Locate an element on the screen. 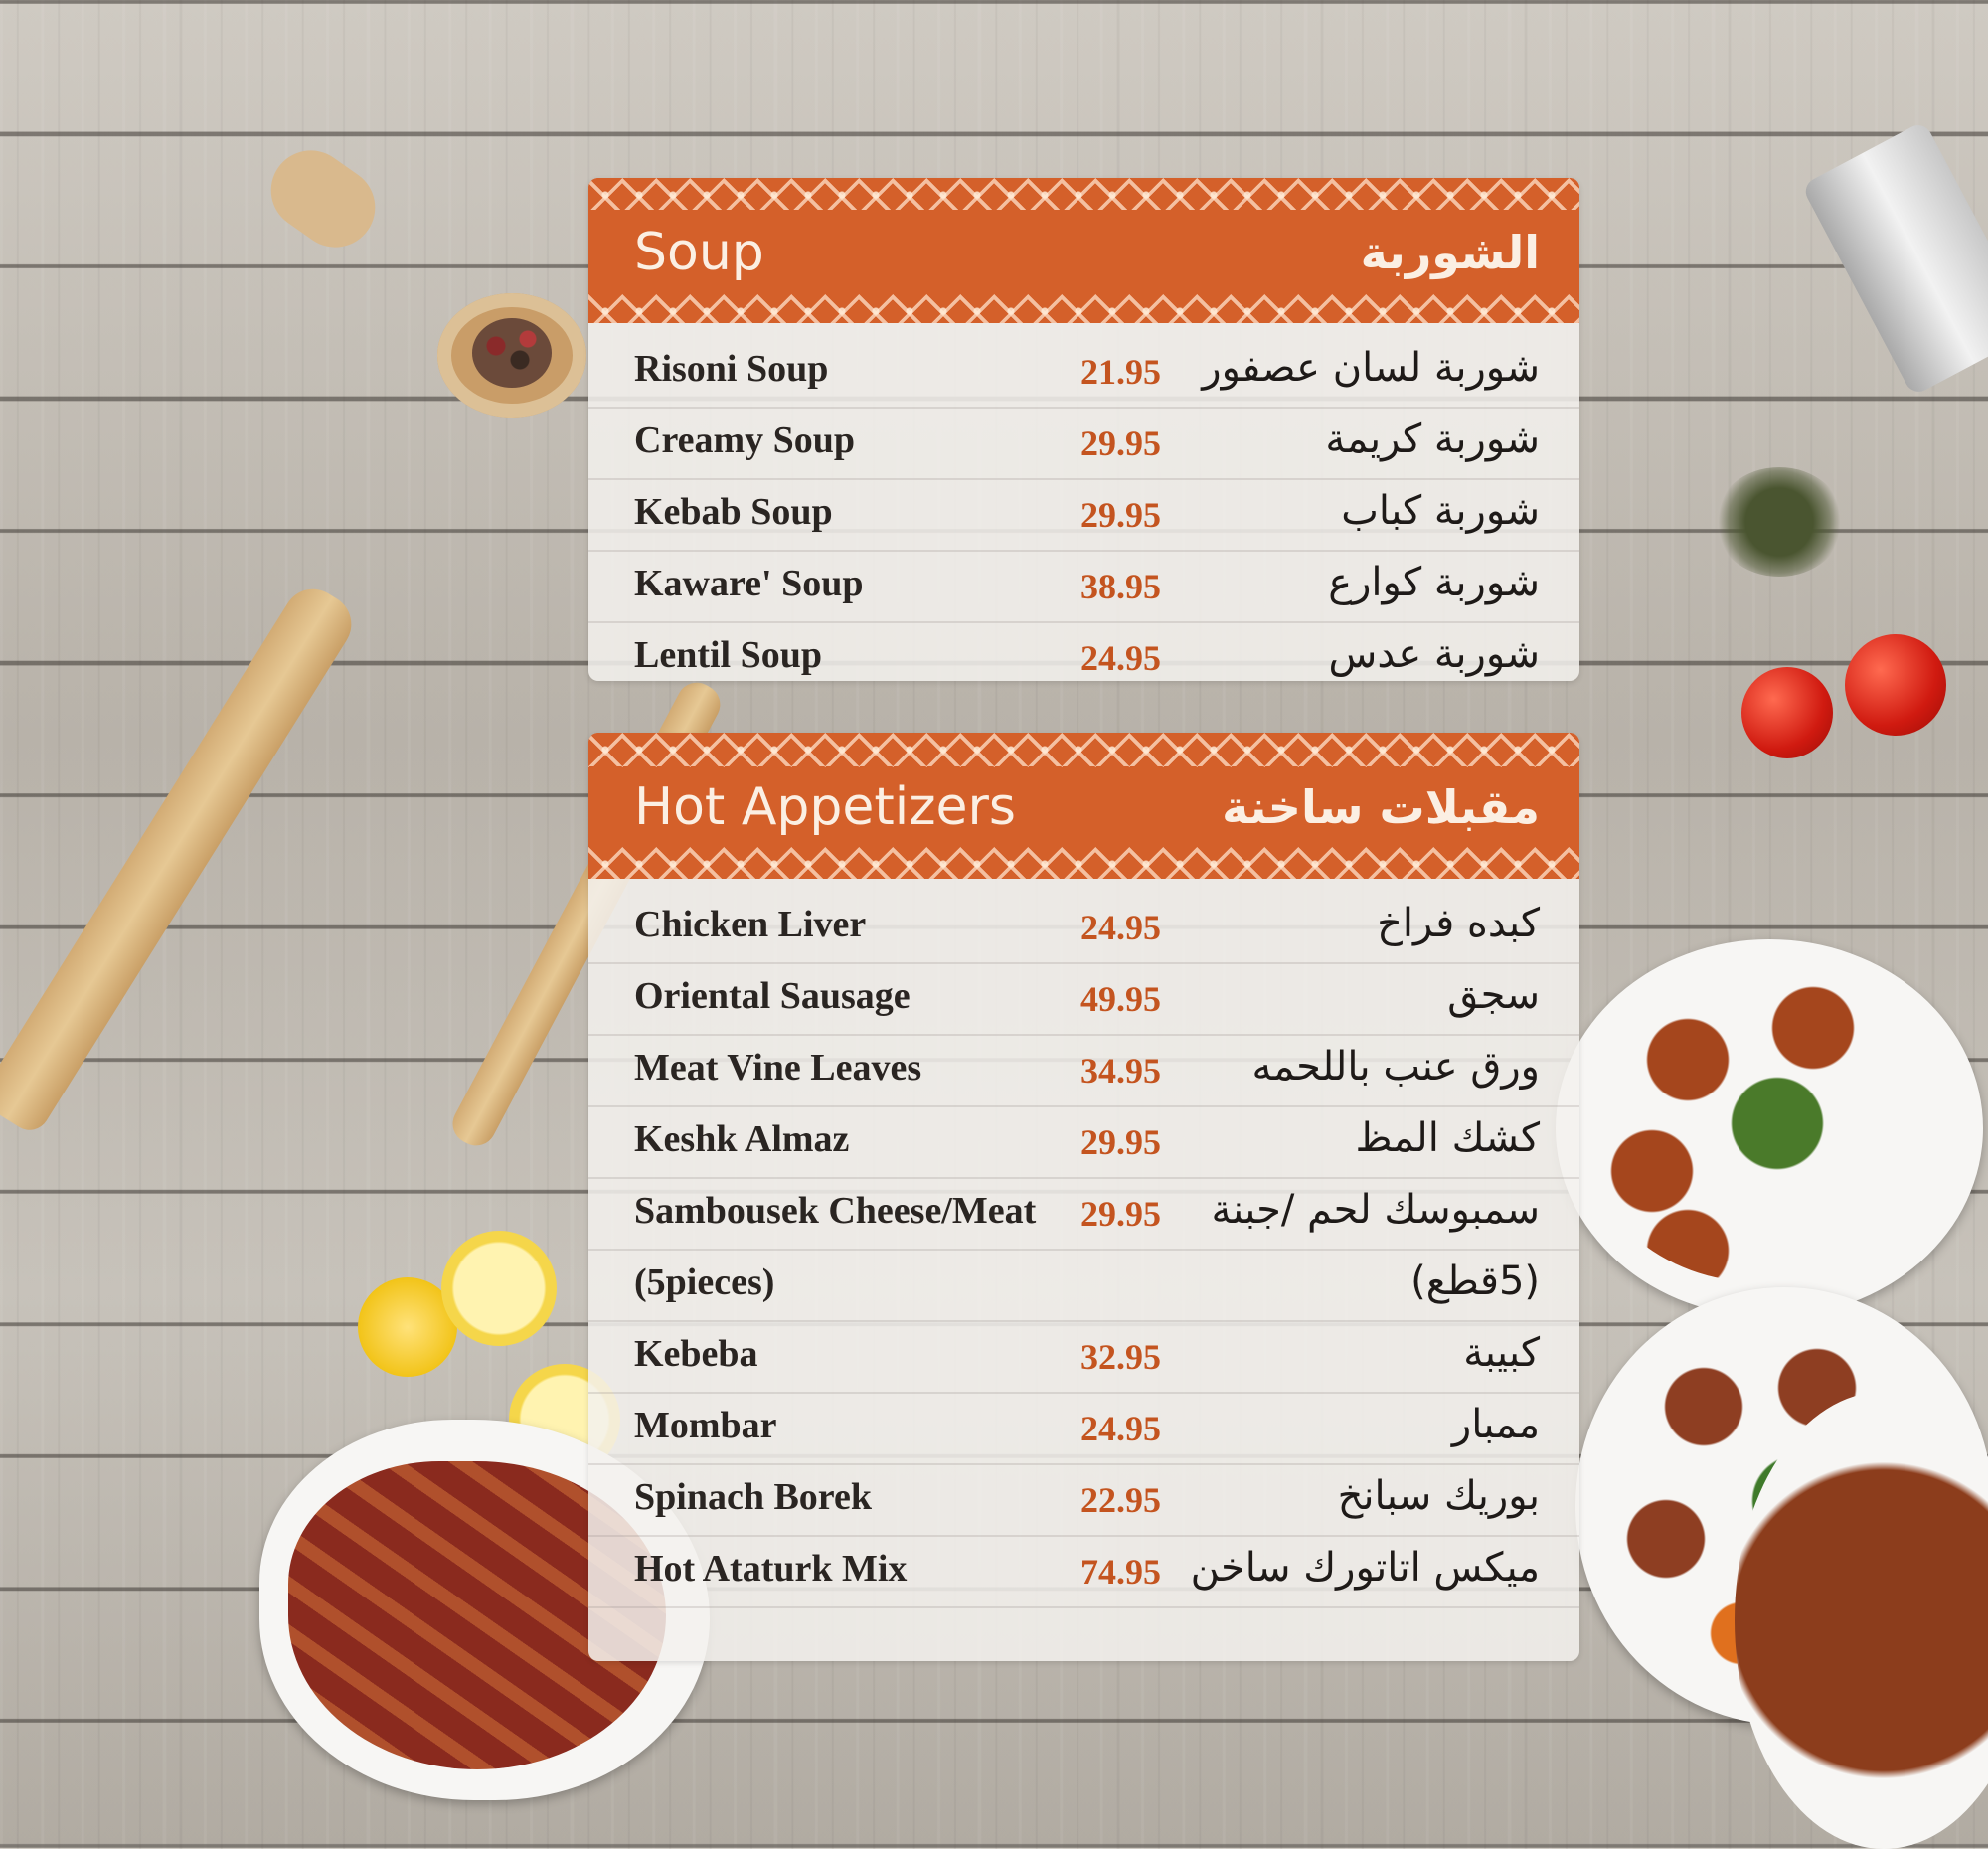 Image resolution: width=1988 pixels, height=1849 pixels. lemon-slice-icon is located at coordinates (499, 1288).